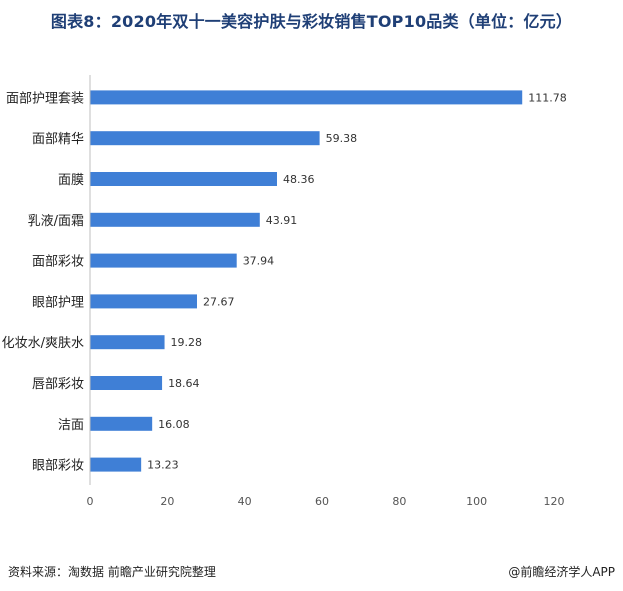 The image size is (623, 591). Describe the element at coordinates (71, 180) in the screenshot. I see `category-label: 面膜` at that location.